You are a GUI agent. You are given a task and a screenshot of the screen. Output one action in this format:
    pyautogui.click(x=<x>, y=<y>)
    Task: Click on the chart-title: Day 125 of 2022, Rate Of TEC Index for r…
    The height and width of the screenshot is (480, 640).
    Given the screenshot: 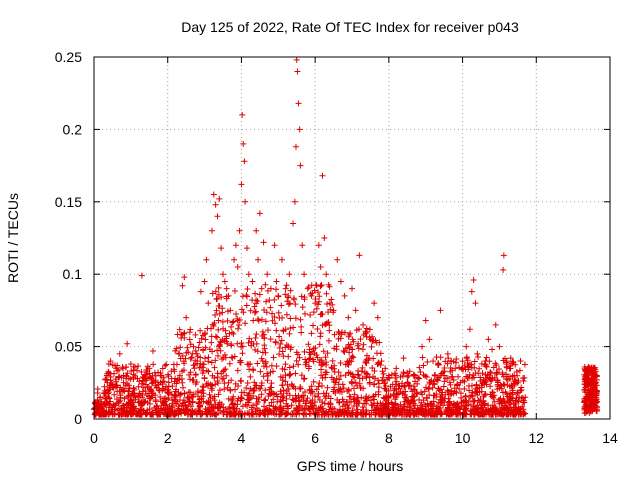 What is the action you would take?
    pyautogui.click(x=350, y=27)
    